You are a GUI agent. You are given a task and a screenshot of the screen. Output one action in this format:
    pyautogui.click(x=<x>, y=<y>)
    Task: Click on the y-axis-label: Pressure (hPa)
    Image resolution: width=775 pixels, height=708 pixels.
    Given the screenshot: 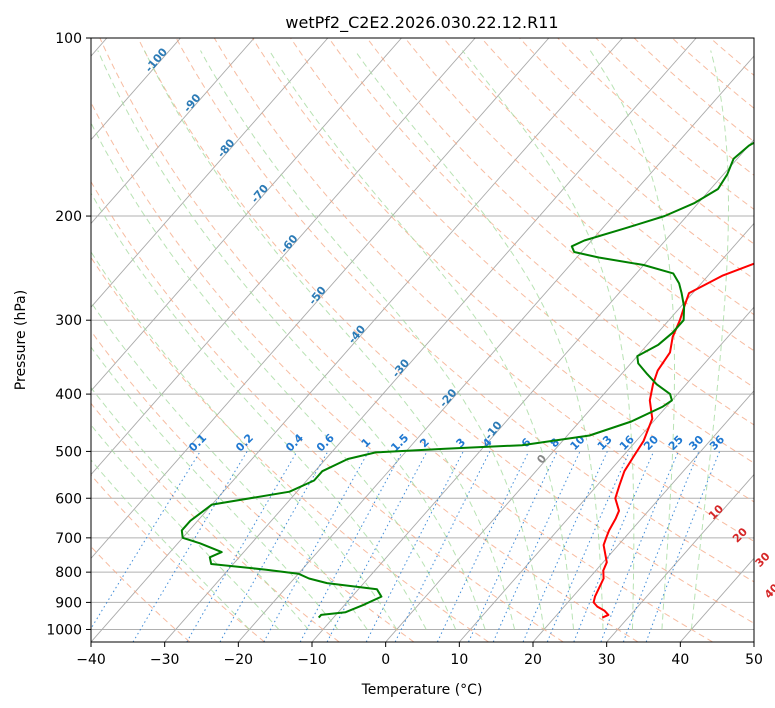 What is the action you would take?
    pyautogui.click(x=21, y=340)
    